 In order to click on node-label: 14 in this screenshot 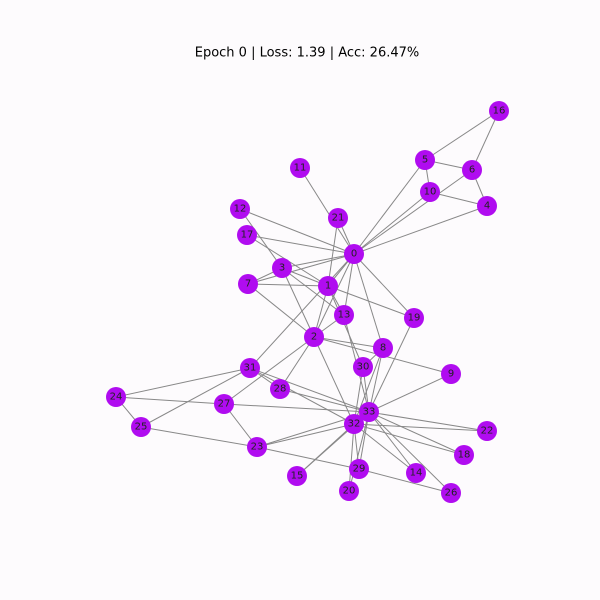, I will do `click(416, 473)`.